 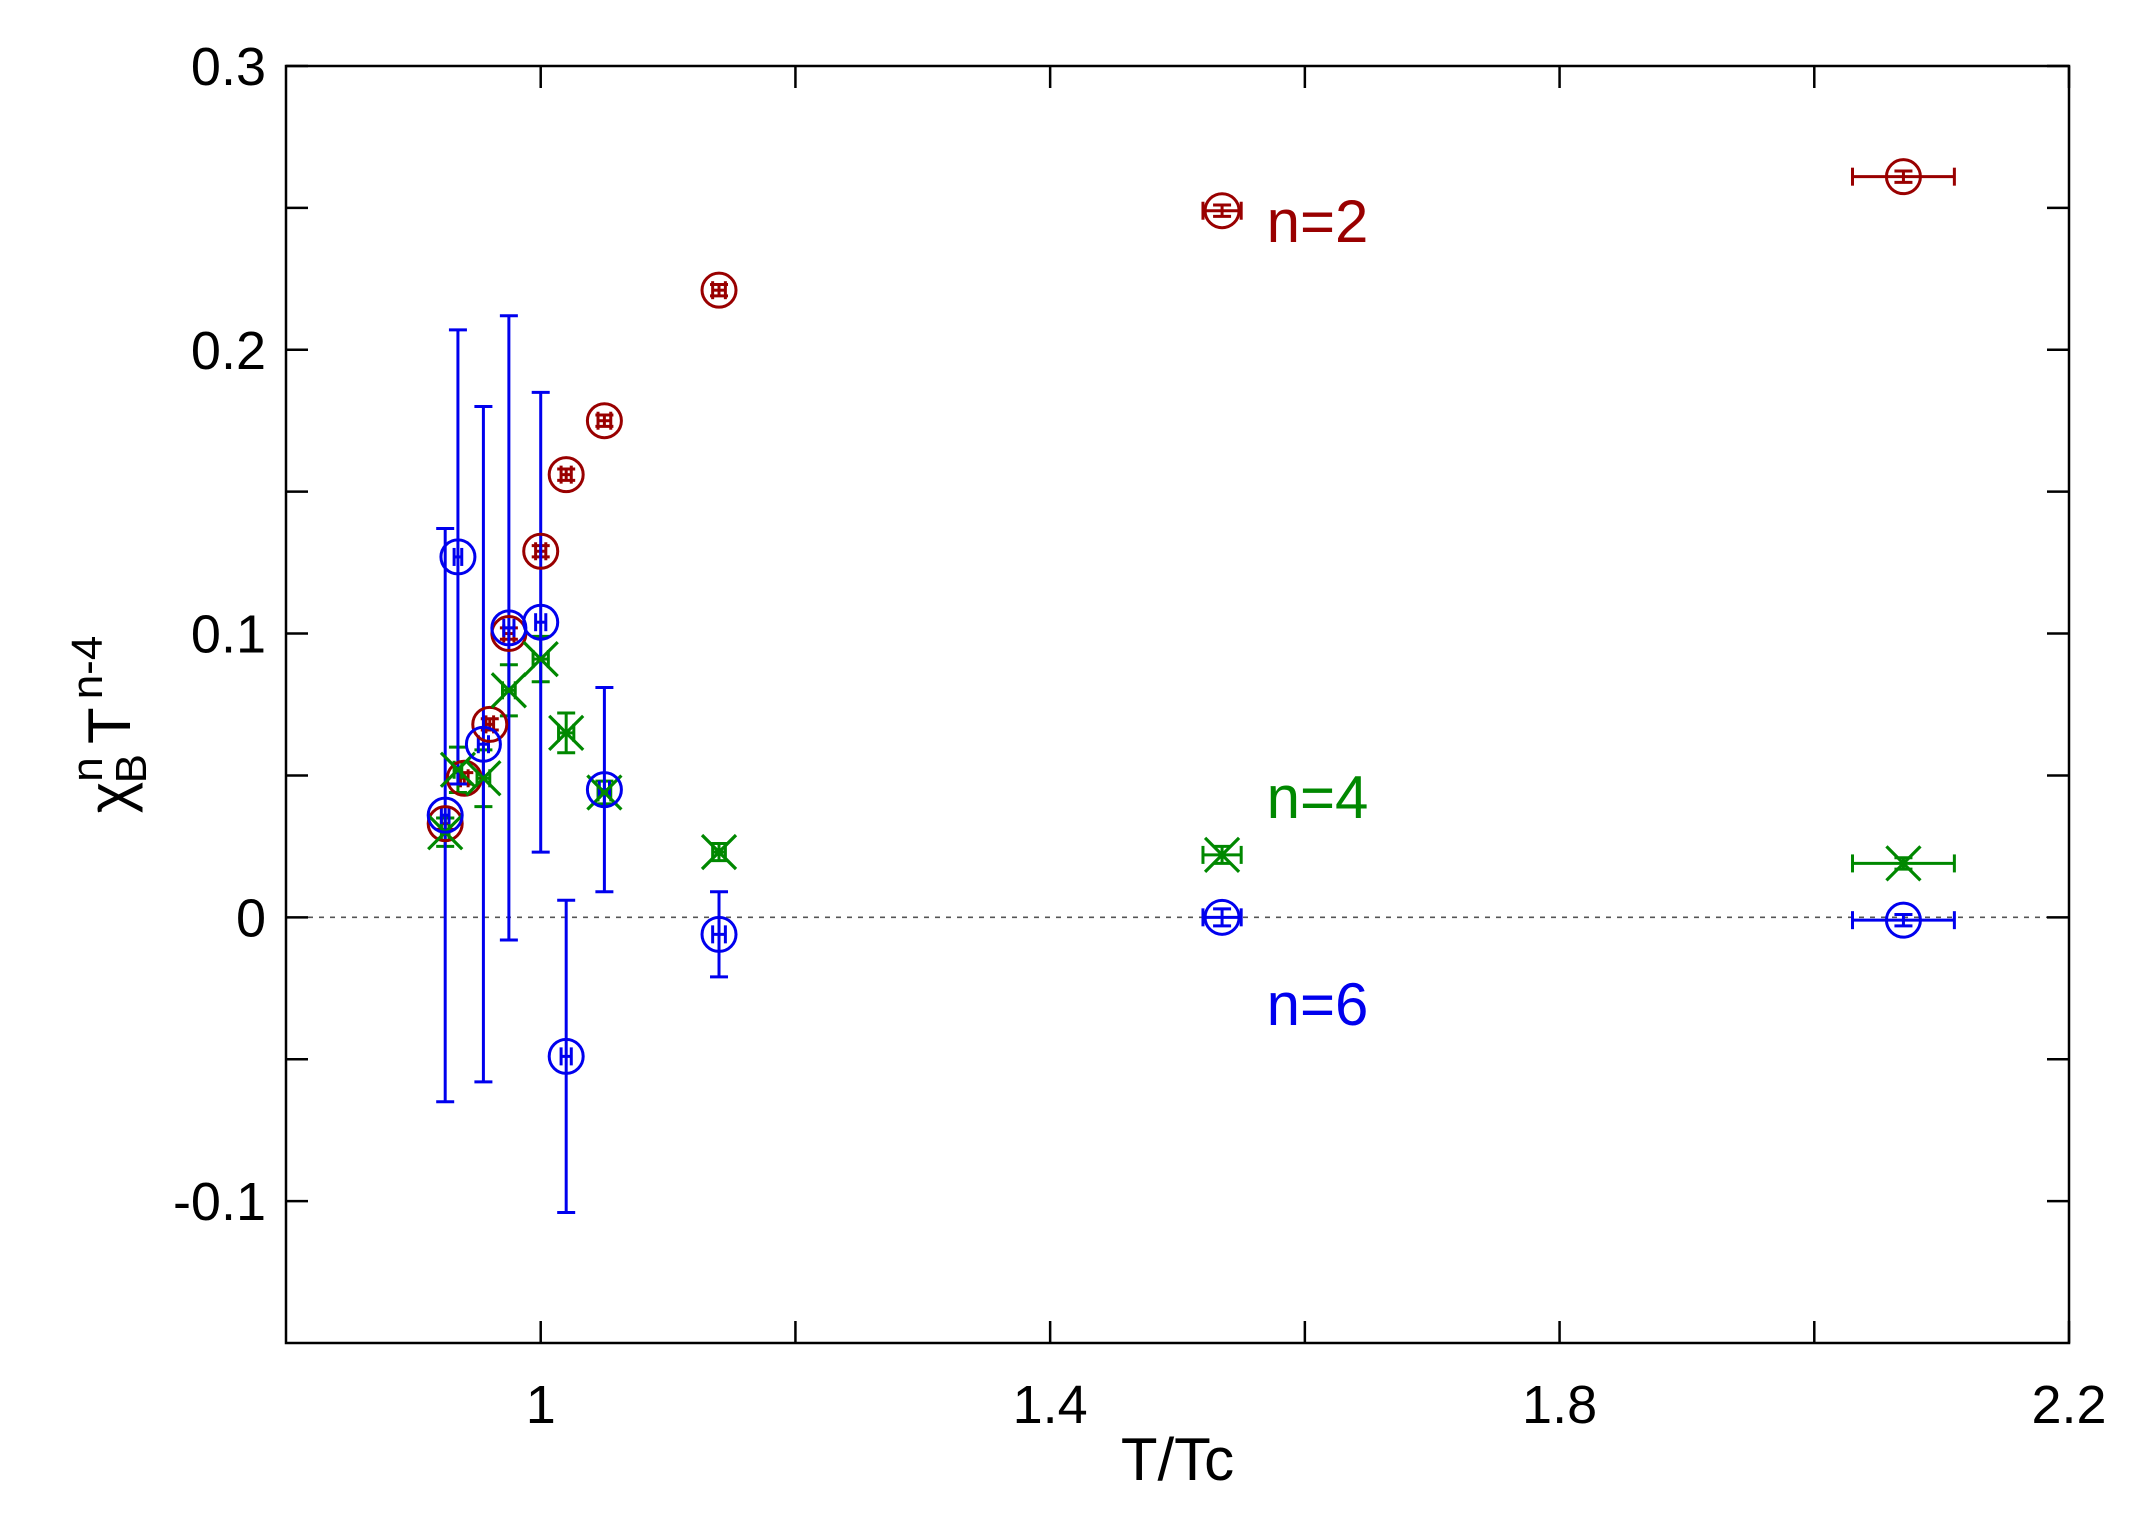 I want to click on x-tick-label: 1.4, so click(x=1050, y=1405).